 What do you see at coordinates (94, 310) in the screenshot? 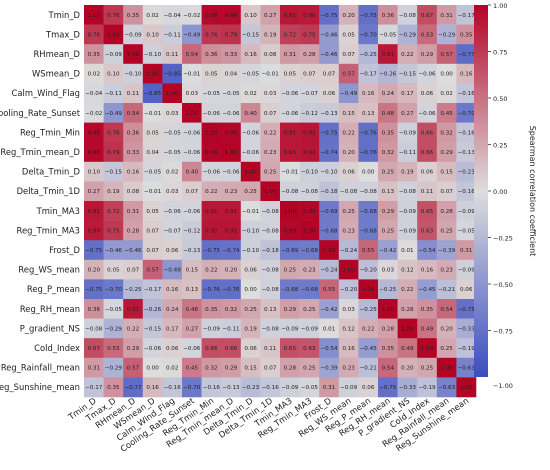
I see `cell-value-label: 0.36` at bounding box center [94, 310].